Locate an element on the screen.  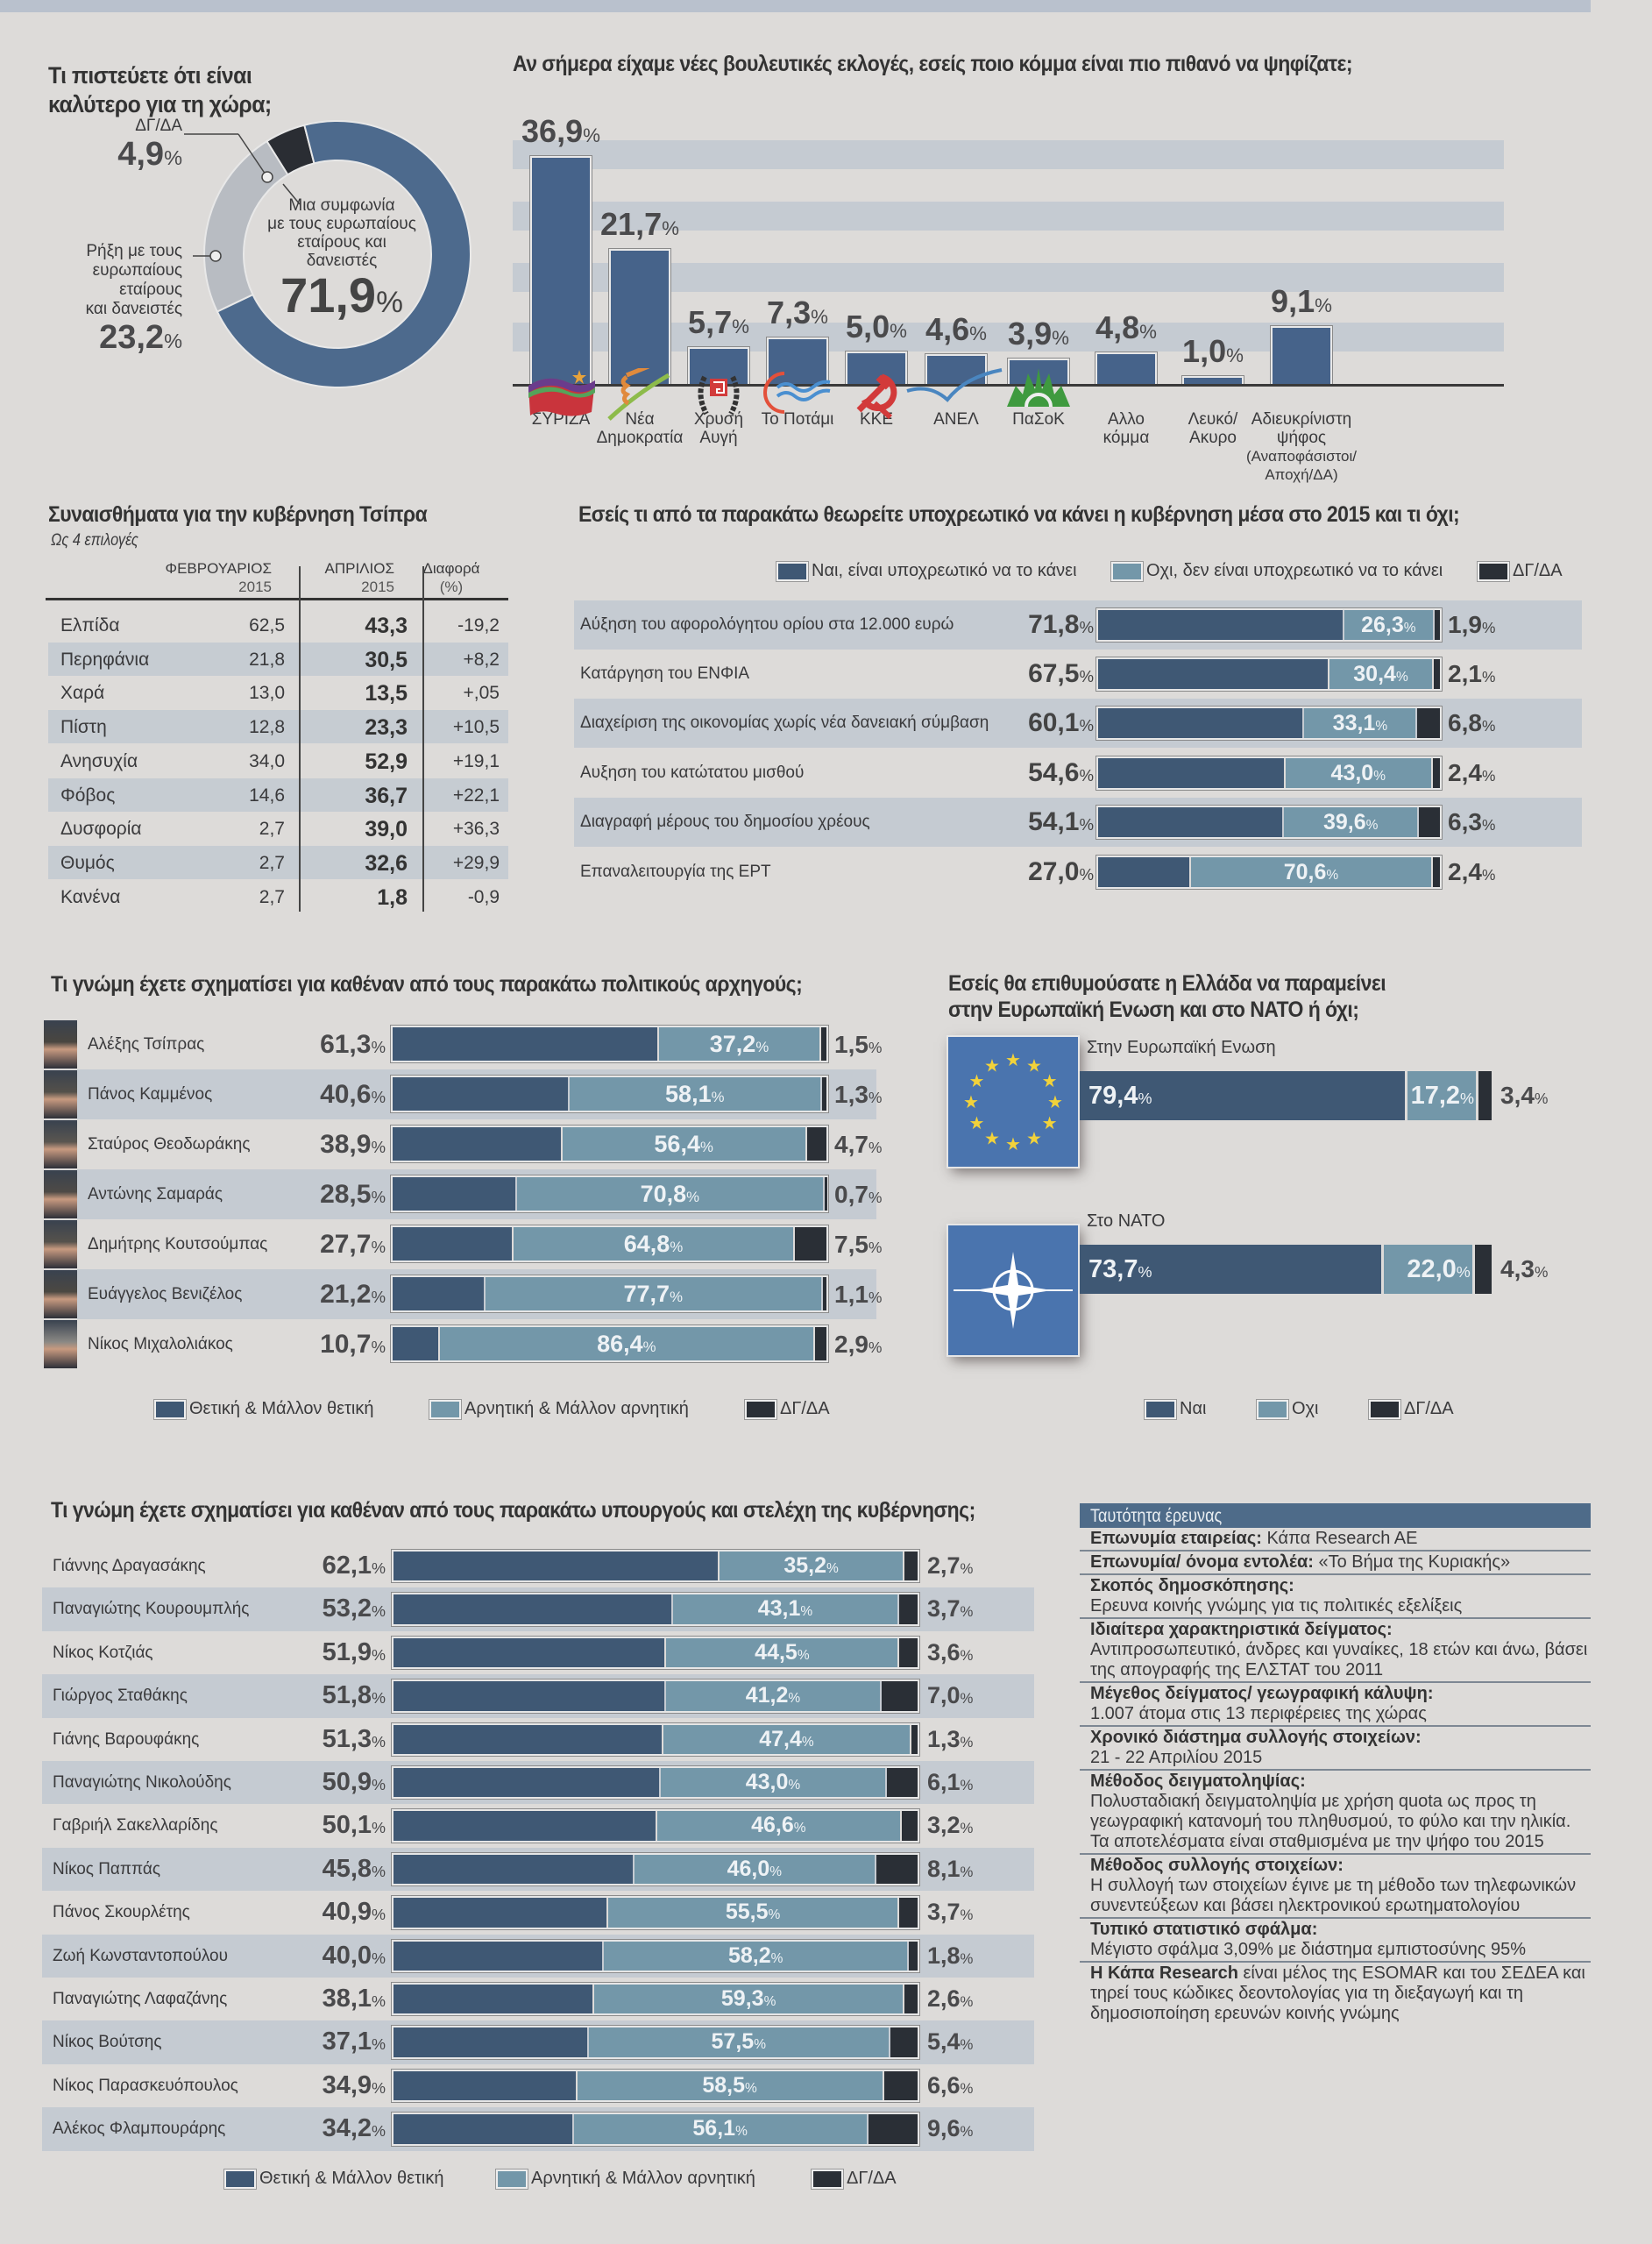
negative-value-wrap: 70,6% is located at coordinates (1310, 872).